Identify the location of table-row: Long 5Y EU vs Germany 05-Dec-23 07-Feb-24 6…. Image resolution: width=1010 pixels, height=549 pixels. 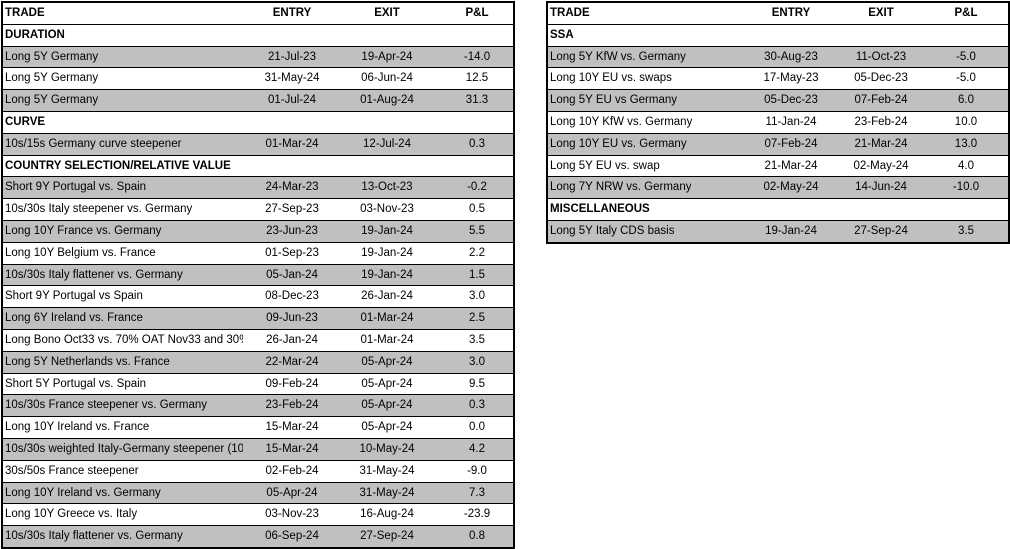
(778, 101).